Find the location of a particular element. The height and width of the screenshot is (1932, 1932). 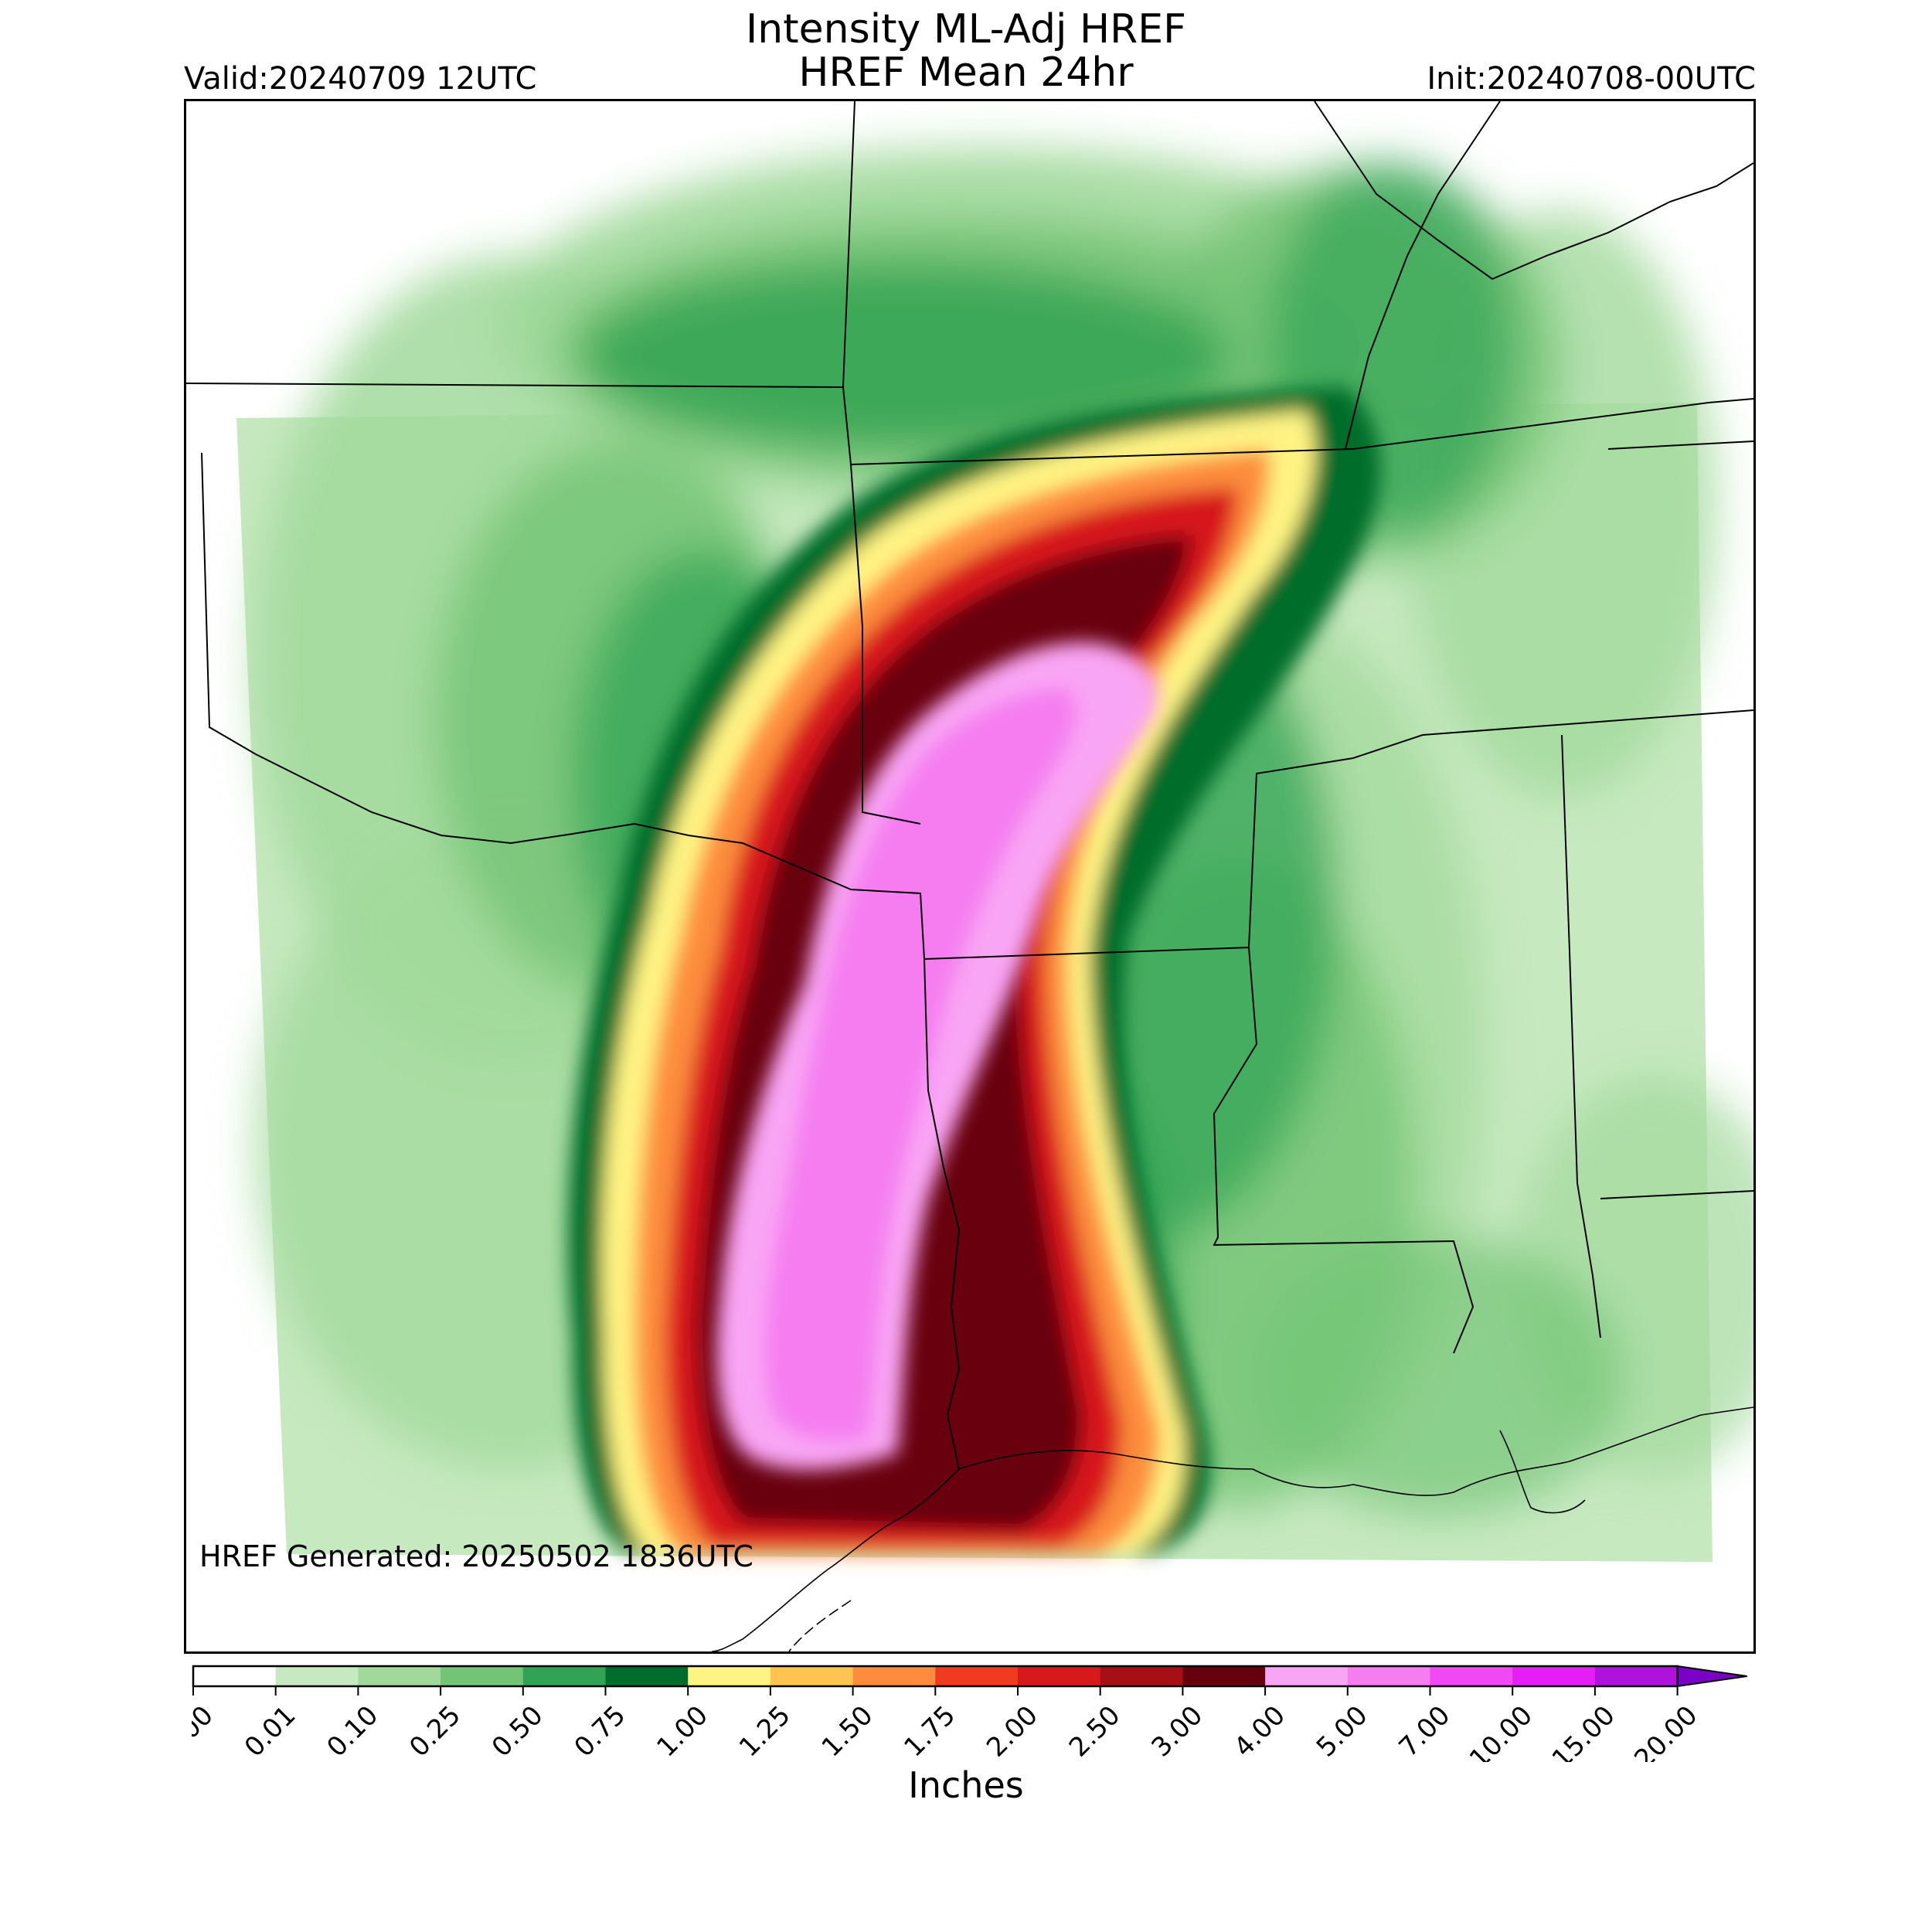

colorbar-tick-label: 1.00 is located at coordinates (682, 1731).